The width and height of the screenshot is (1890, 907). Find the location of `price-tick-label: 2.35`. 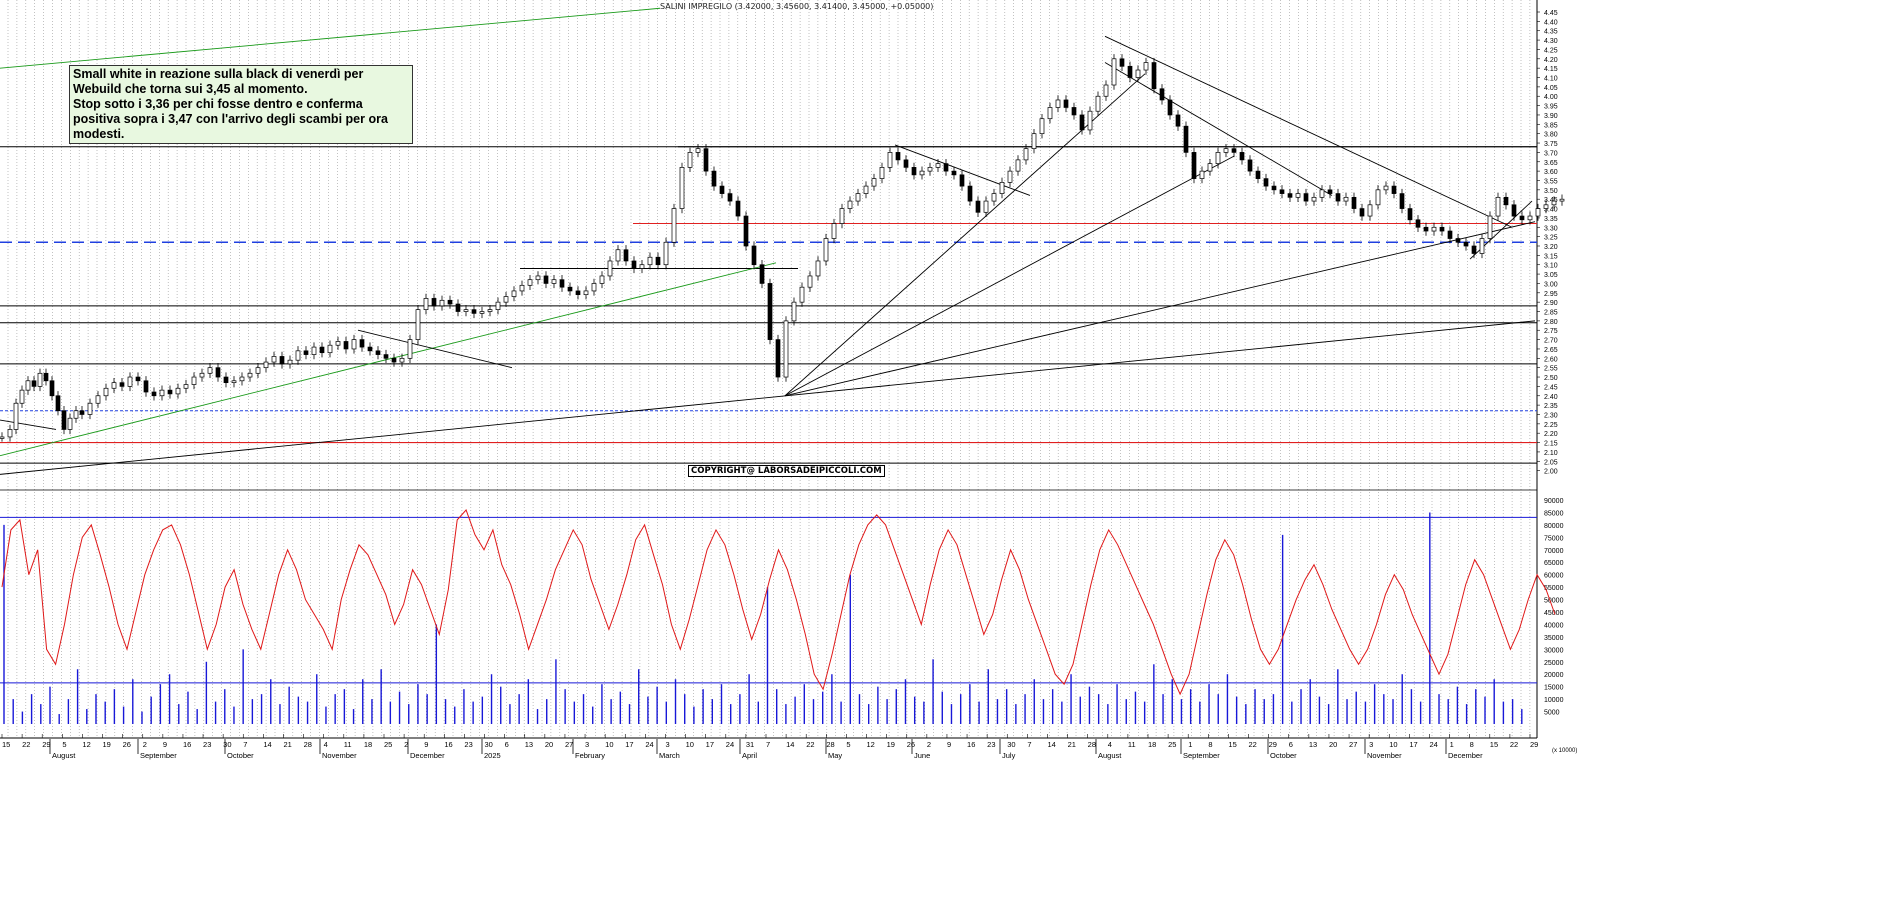

price-tick-label: 2.35 is located at coordinates (1551, 406).